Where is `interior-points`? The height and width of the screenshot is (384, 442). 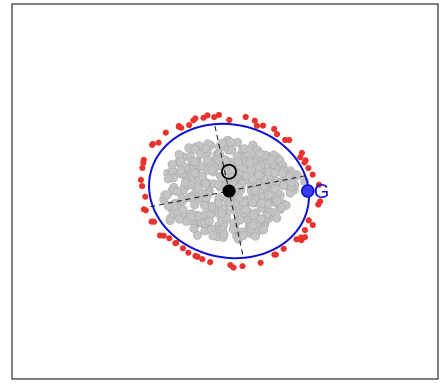 interior-points is located at coordinates (234, 189).